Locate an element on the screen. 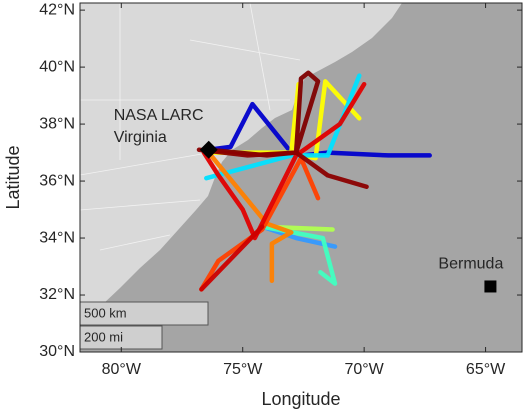  site-label: NASA LARC is located at coordinates (159, 115).